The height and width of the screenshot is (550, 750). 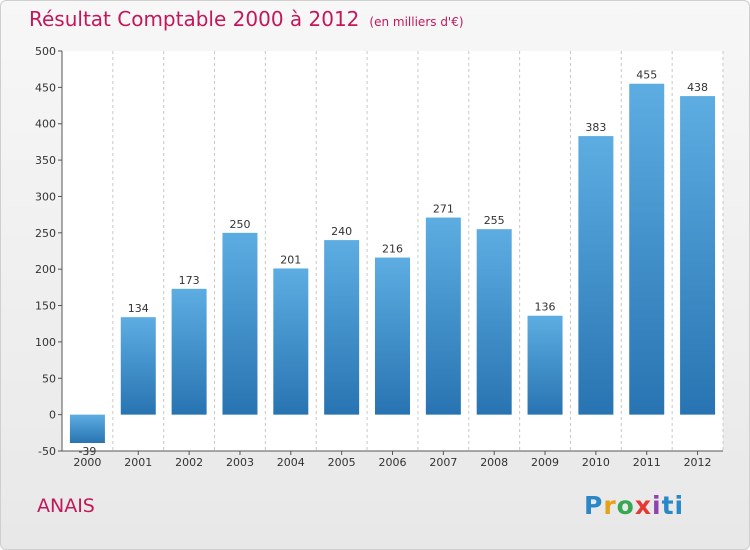 I want to click on bar-2010, so click(x=596, y=275).